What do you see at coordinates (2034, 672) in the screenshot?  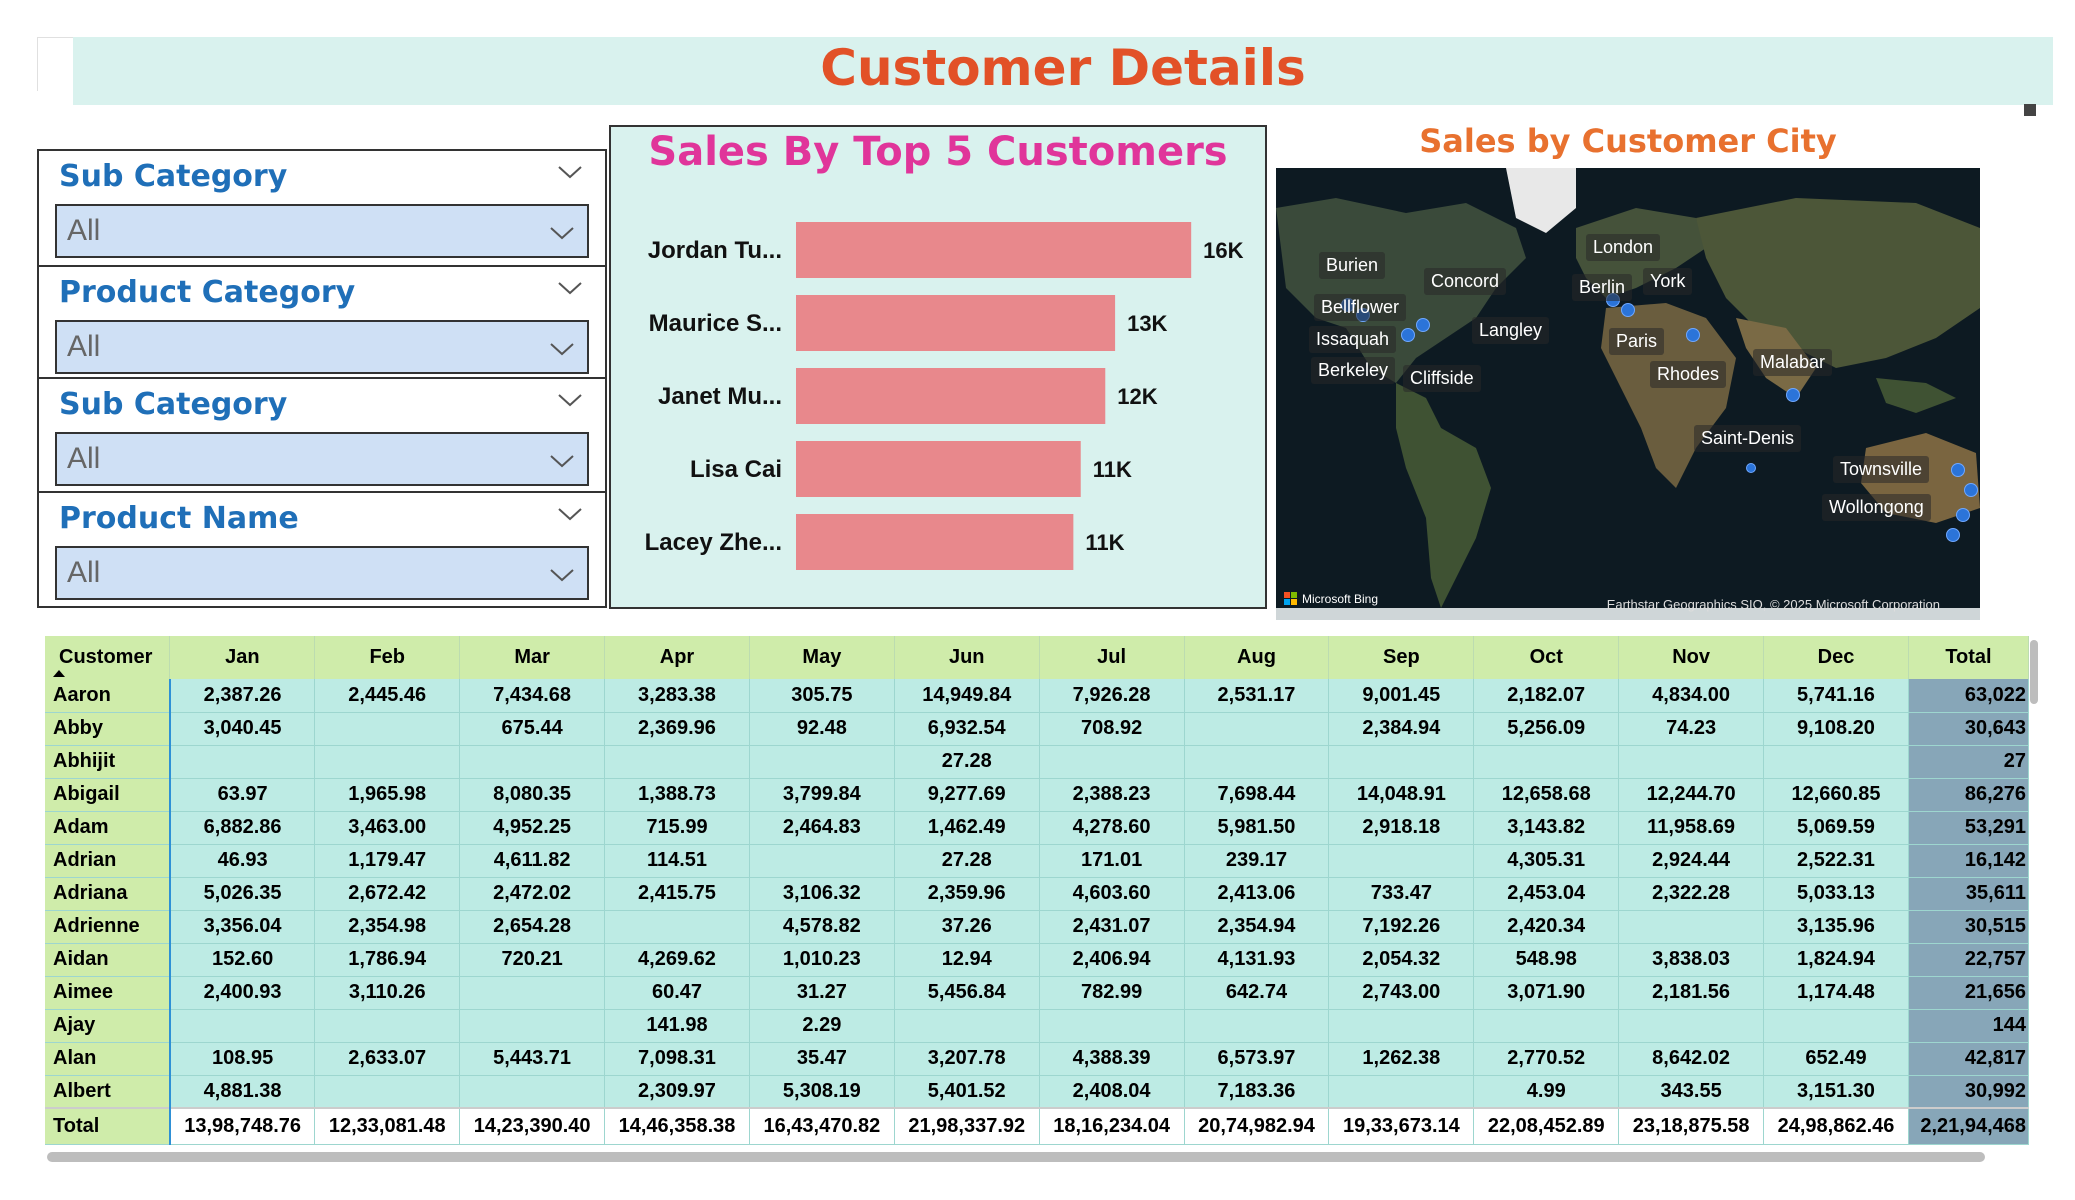 I see `vertical-scrollbar` at bounding box center [2034, 672].